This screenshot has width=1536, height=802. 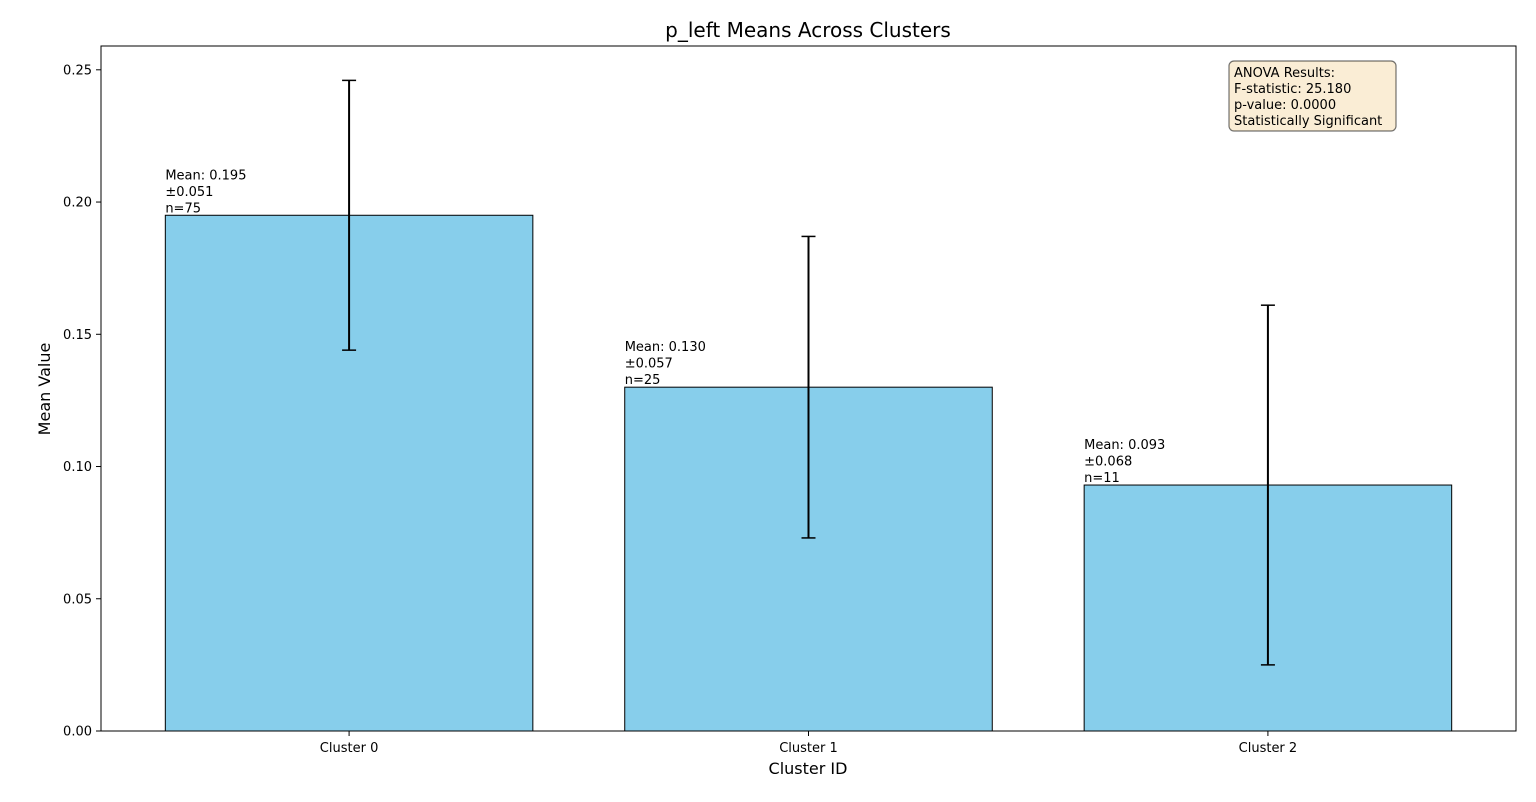 I want to click on y-tick-label-3: 0.15, so click(x=77, y=335).